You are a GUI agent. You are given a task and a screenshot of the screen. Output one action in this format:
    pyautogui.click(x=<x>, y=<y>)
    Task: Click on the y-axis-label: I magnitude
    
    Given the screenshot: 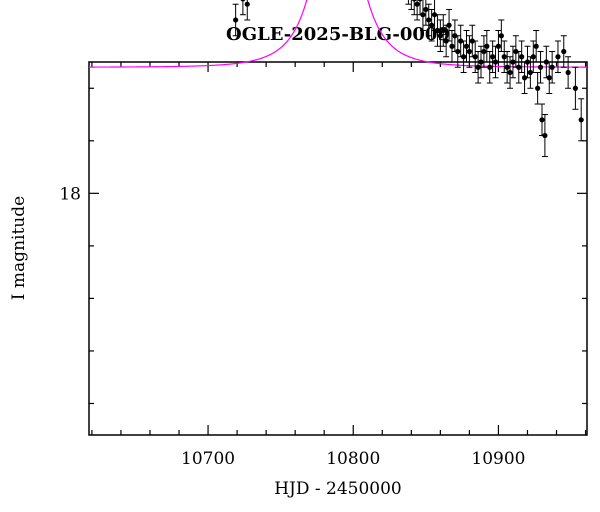 What is the action you would take?
    pyautogui.click(x=19, y=248)
    